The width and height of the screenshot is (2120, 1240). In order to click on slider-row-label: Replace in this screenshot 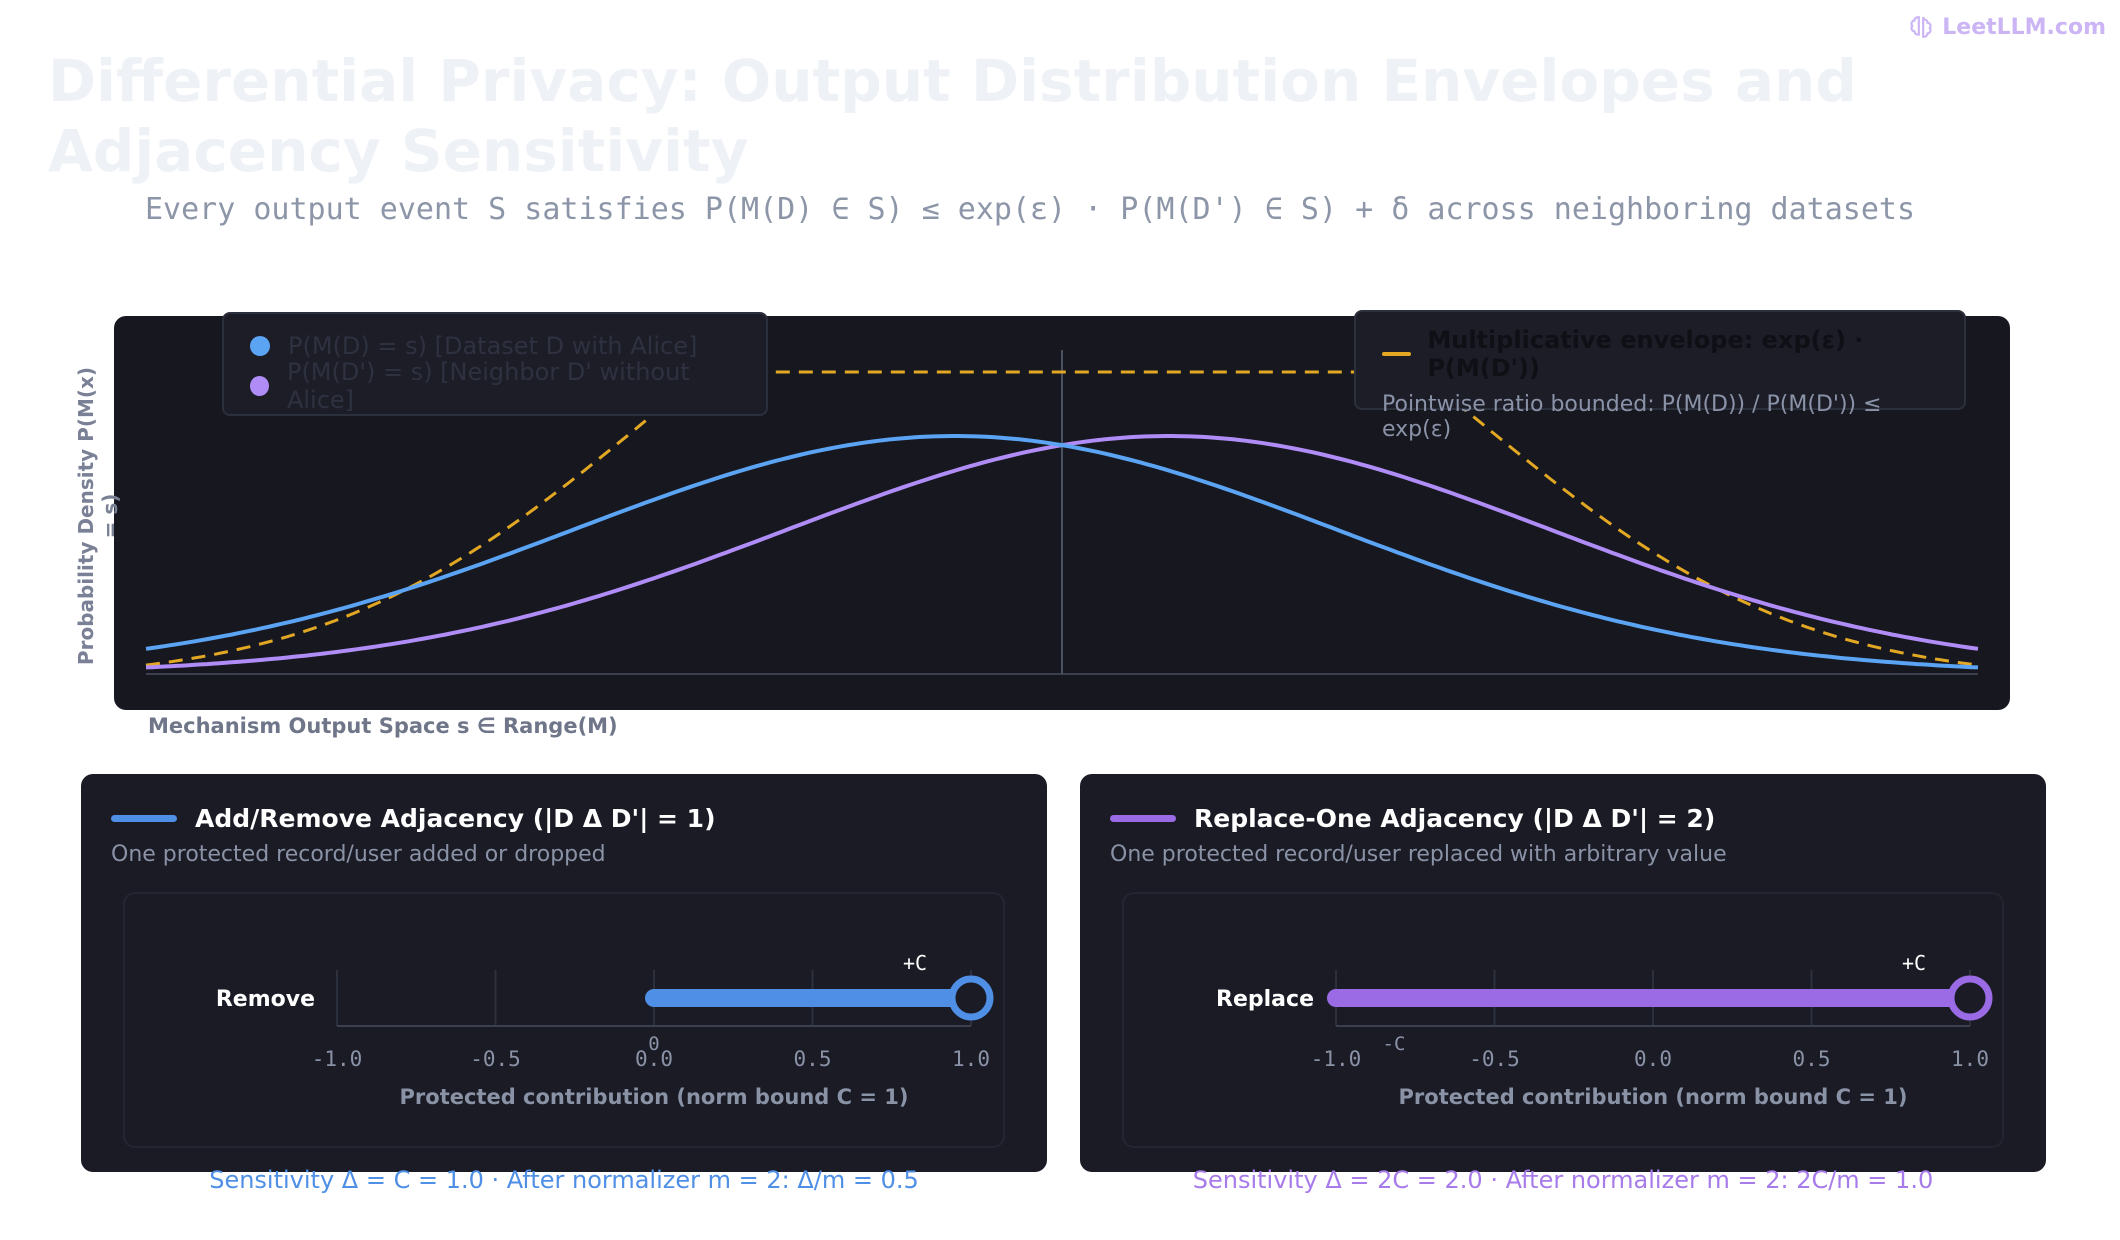, I will do `click(1265, 999)`.